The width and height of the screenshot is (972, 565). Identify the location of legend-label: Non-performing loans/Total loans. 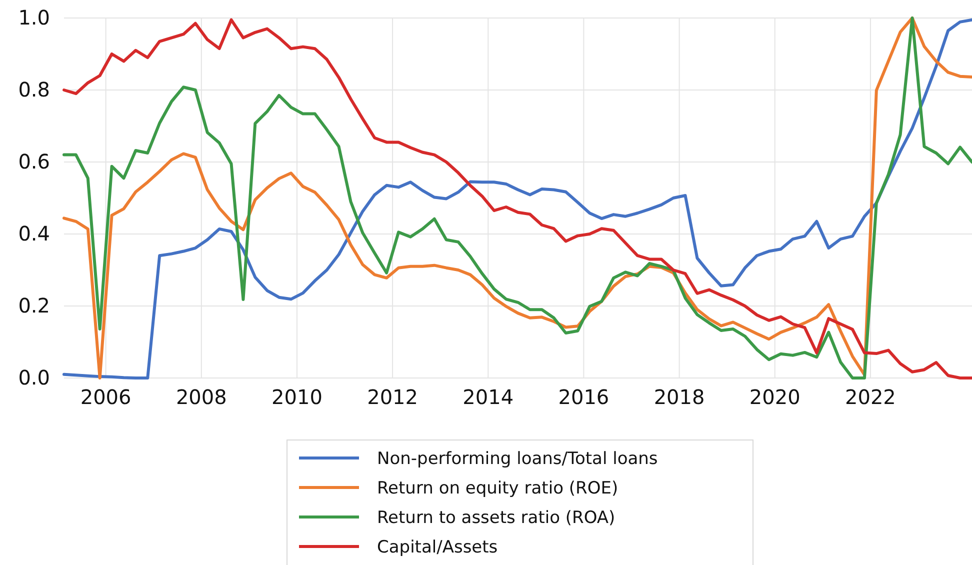
(517, 459).